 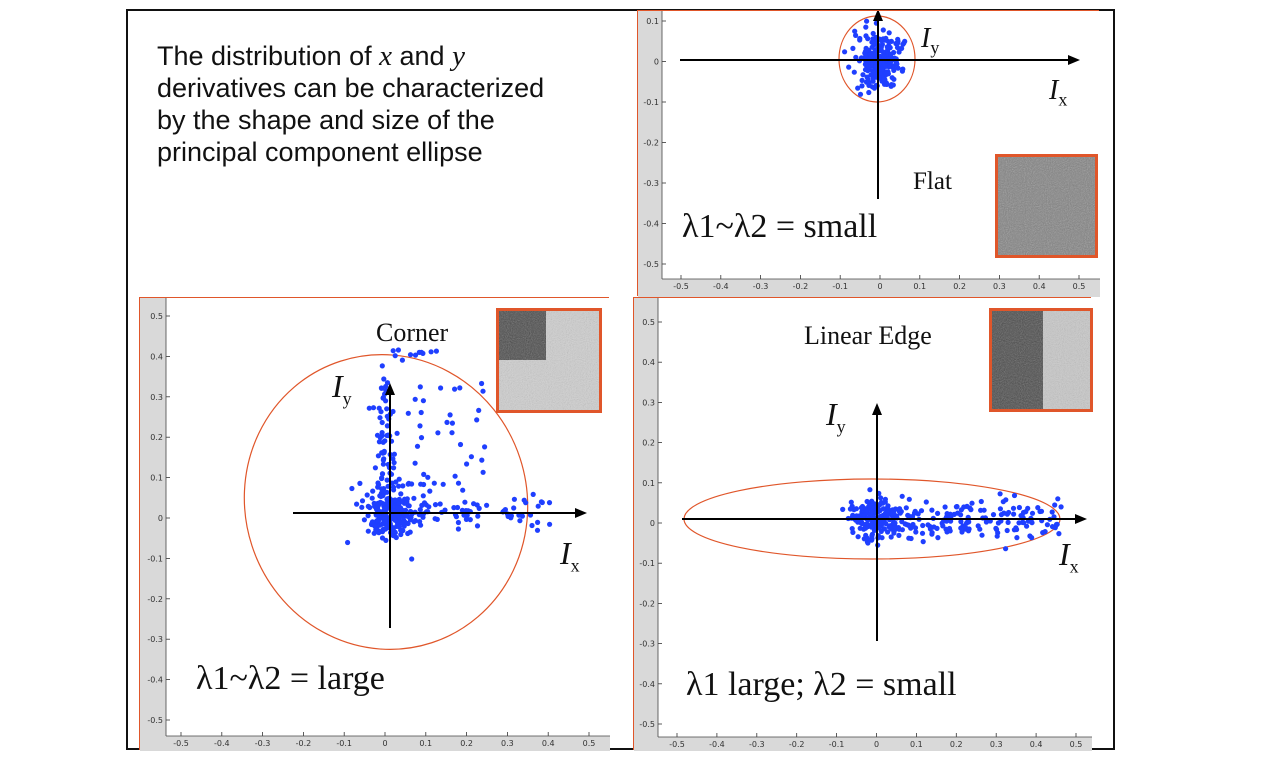 I want to click on flat-x-tick-label: -0.2, so click(x=801, y=286).